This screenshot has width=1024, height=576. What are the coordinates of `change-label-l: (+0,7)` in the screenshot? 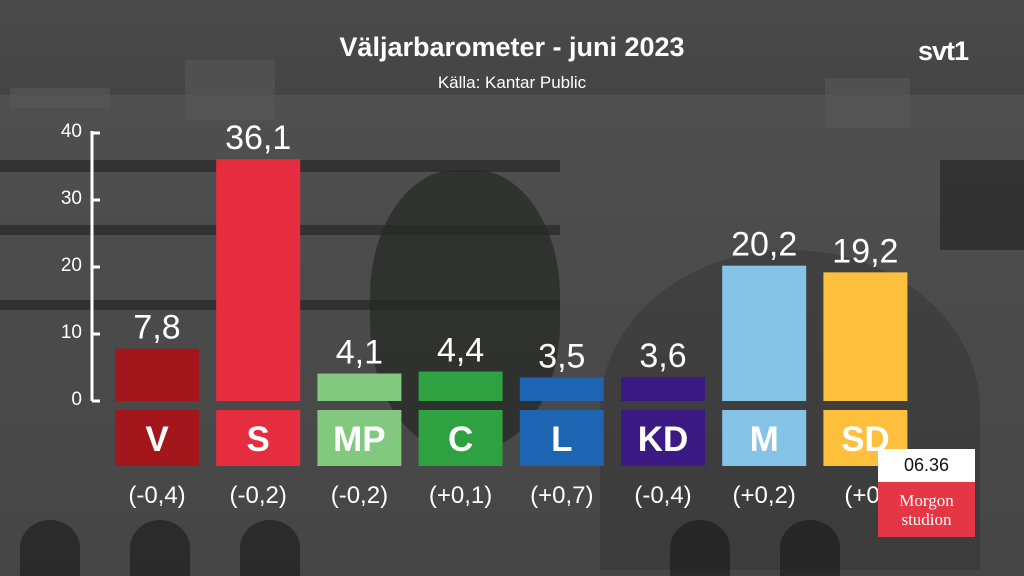 It's located at (561, 495).